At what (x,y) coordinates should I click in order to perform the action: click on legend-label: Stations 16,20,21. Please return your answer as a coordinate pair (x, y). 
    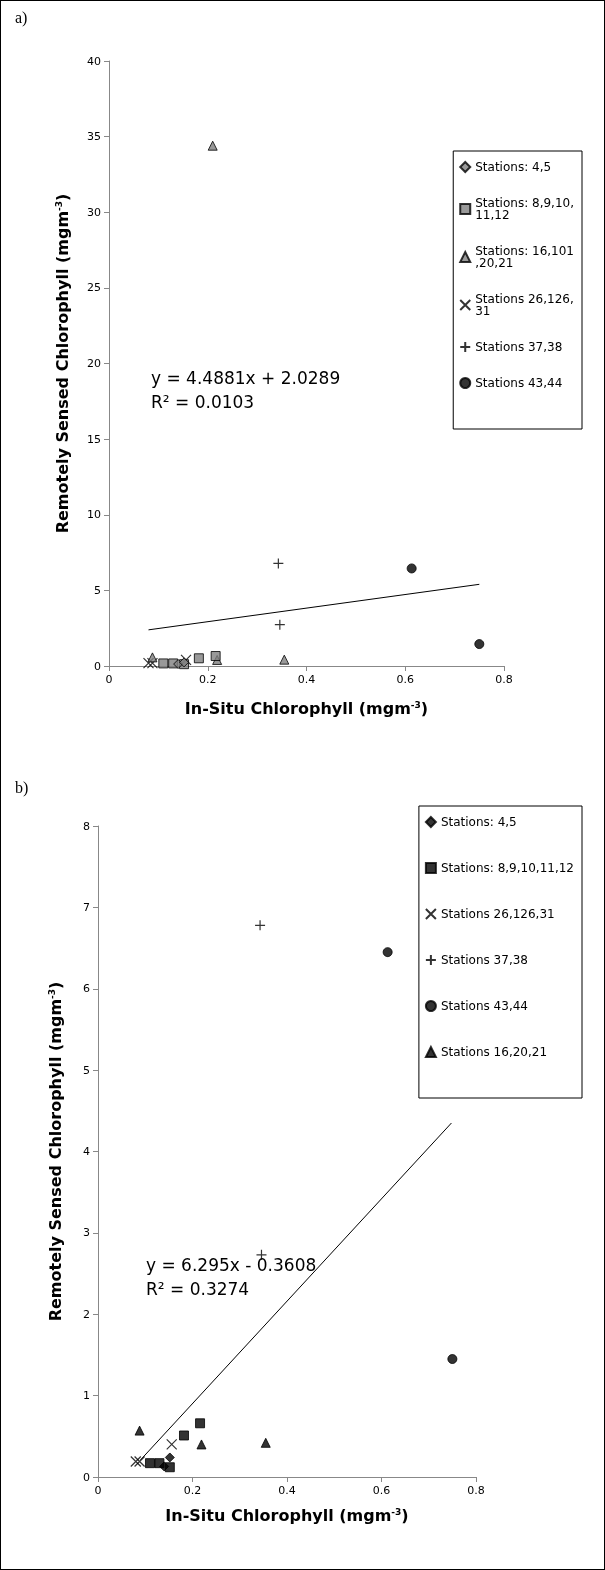
    Looking at the image, I should click on (494, 1052).